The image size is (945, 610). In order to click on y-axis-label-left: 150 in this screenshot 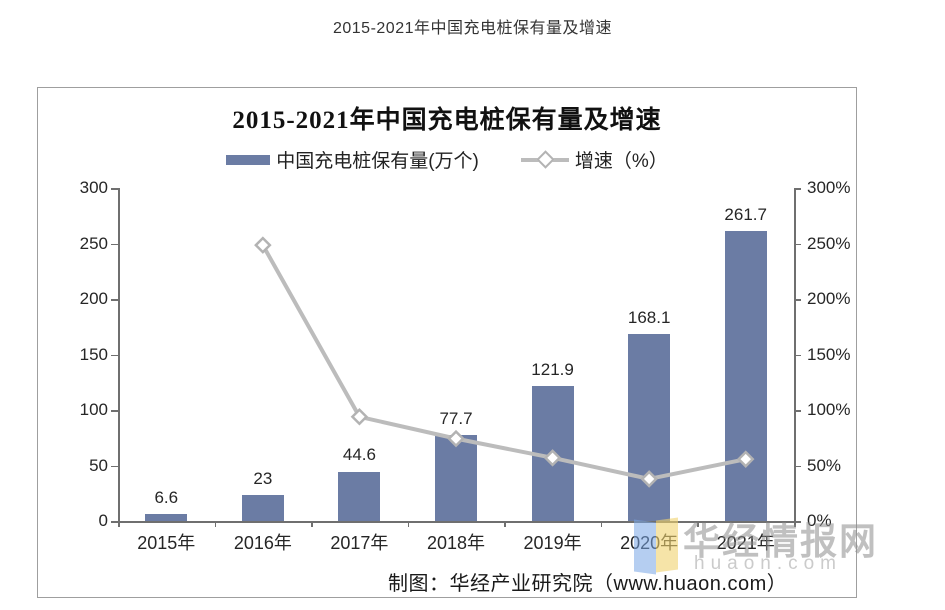, I will do `click(93, 354)`.